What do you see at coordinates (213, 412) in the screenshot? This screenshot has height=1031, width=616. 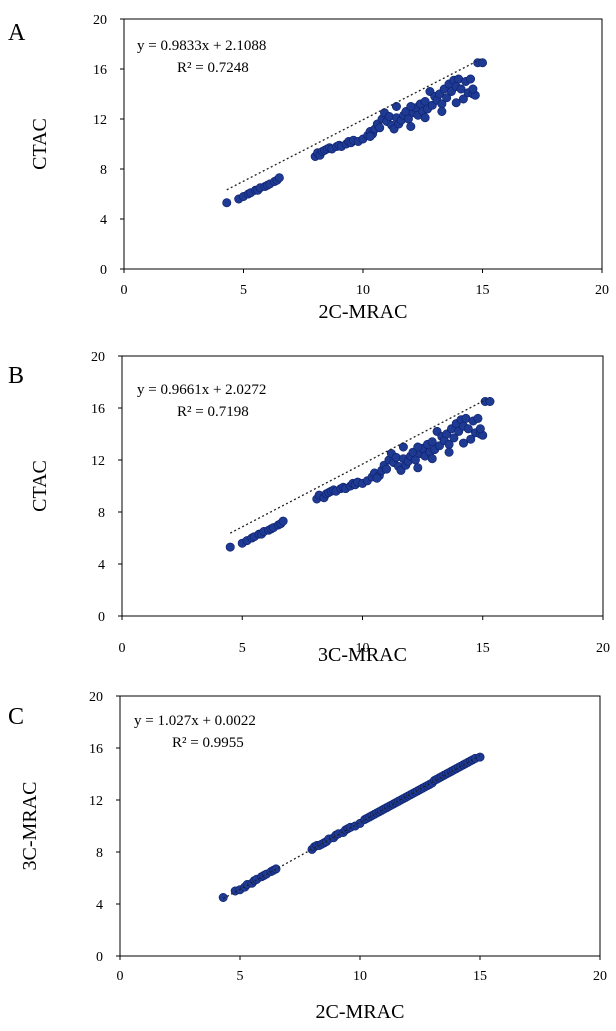 I see `r-squared-label: R² = 0.7198` at bounding box center [213, 412].